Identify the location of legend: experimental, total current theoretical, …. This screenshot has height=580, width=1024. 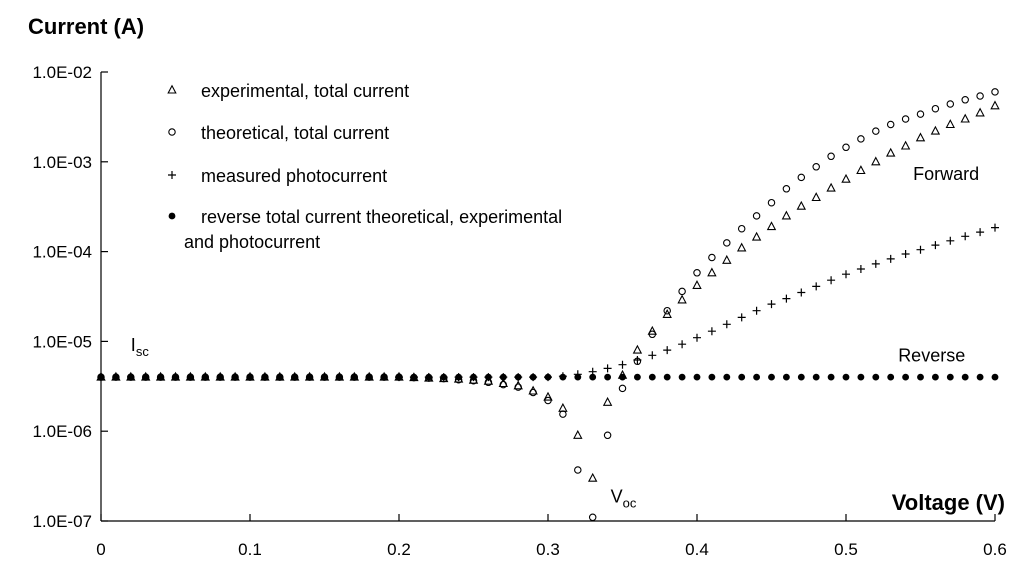
(364, 166).